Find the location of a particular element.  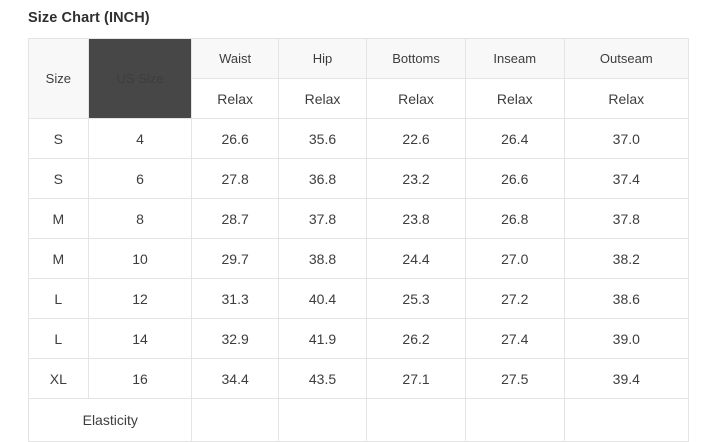

table-row: M 8 28.7 37.8 23.8 26.8 37.8 is located at coordinates (359, 218).